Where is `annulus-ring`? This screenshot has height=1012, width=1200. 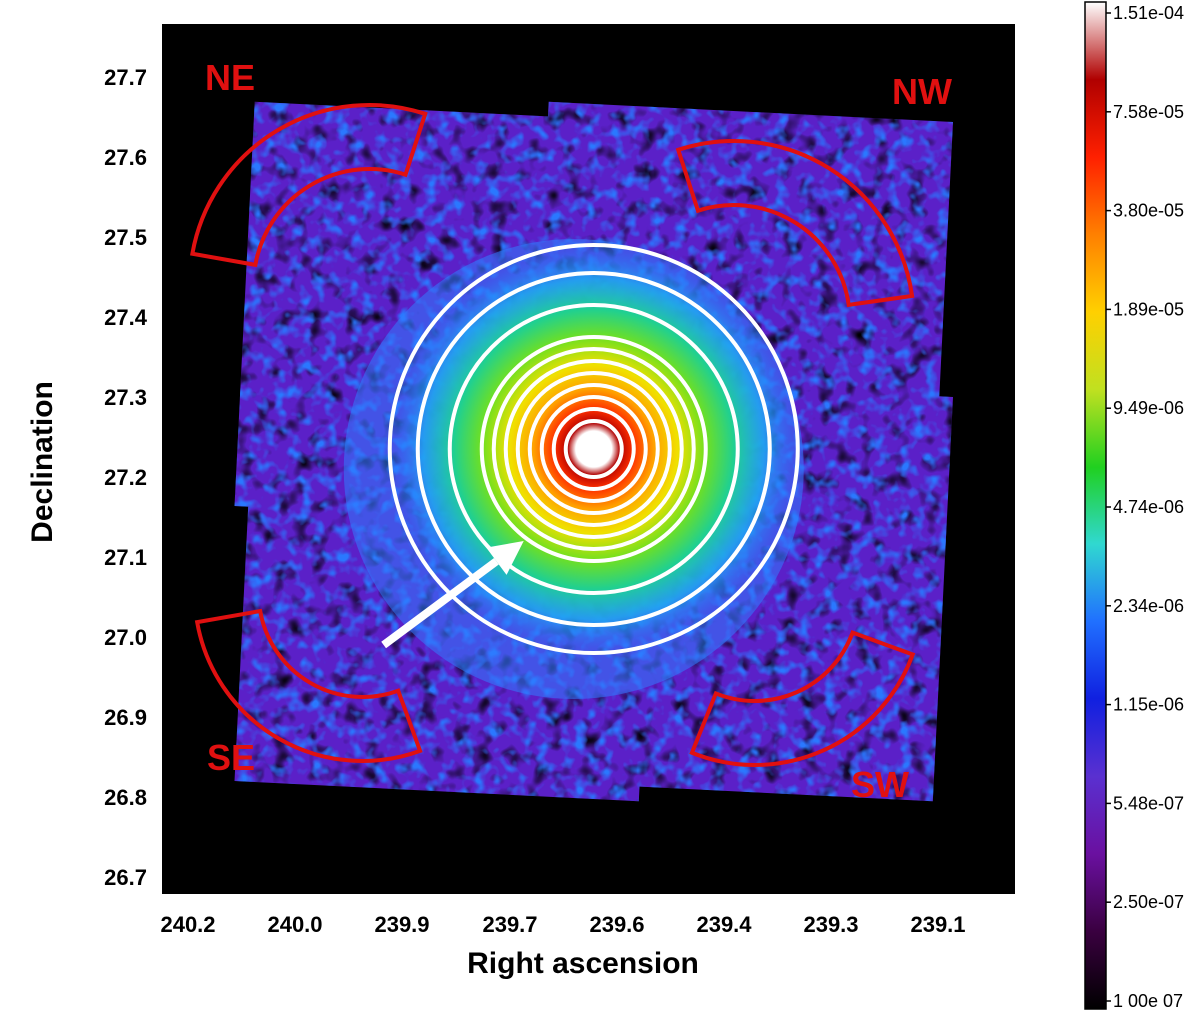 annulus-ring is located at coordinates (593, 449).